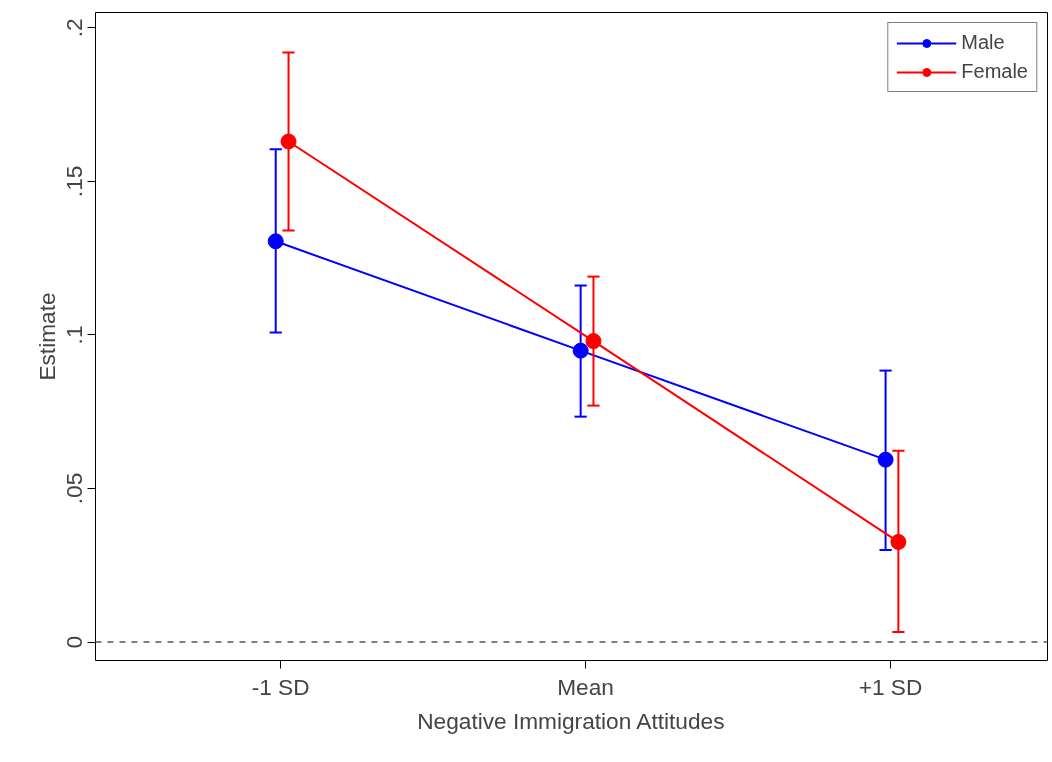 Image resolution: width=1052 pixels, height=762 pixels. I want to click on y-tick-label: 0, so click(74, 642).